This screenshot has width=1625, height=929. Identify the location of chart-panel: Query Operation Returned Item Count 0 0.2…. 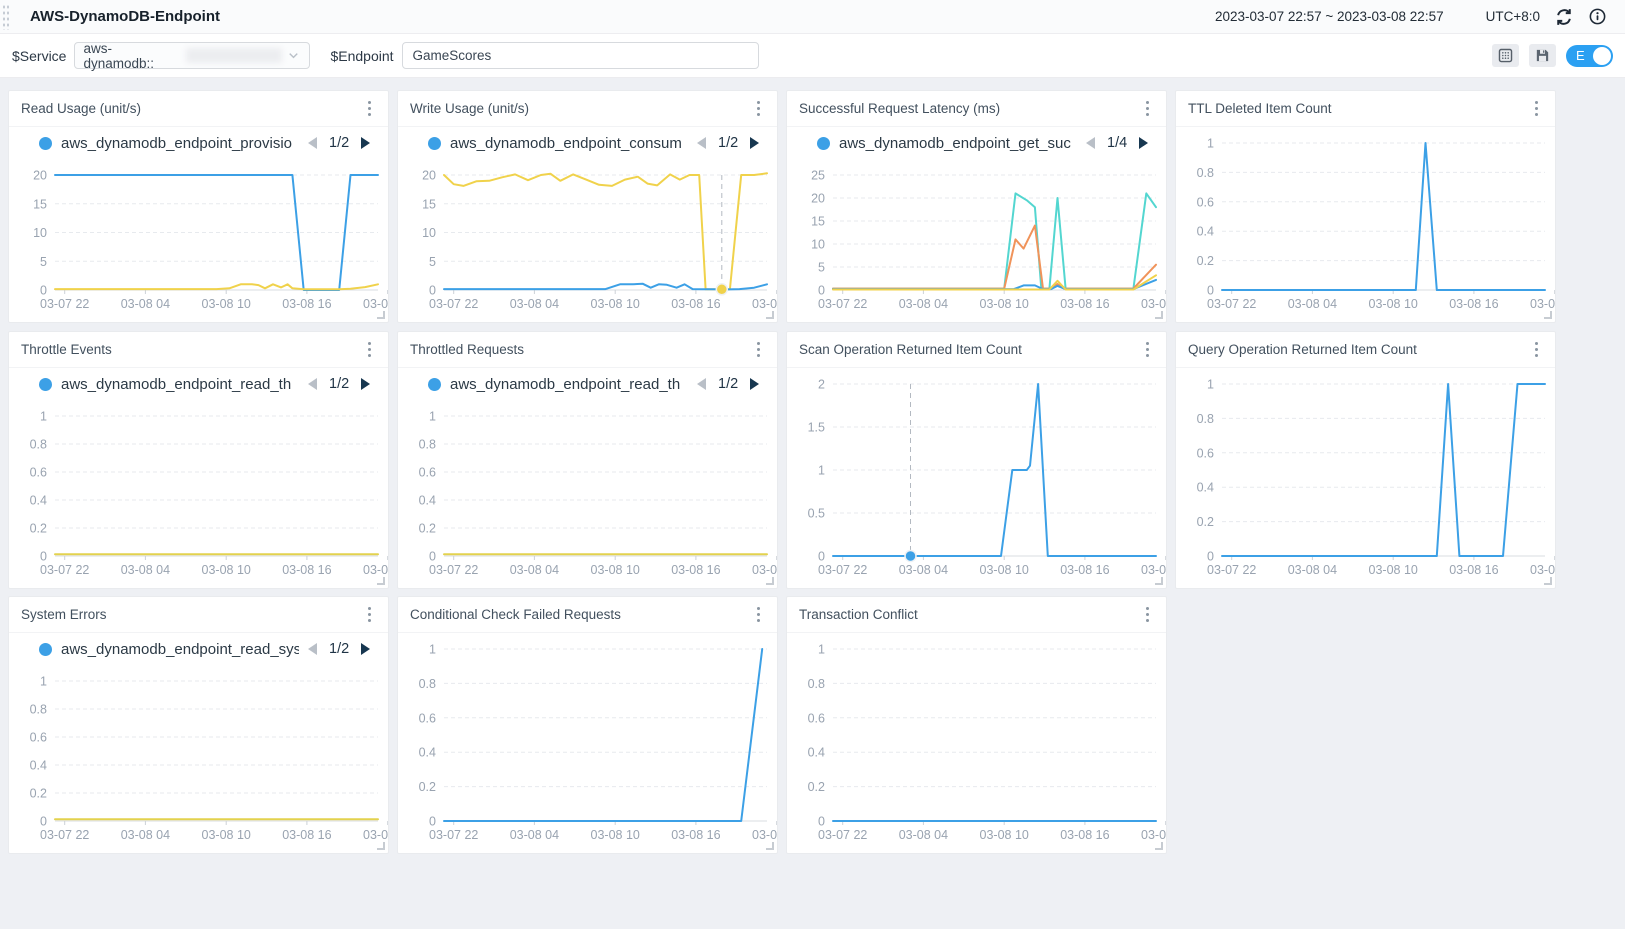
(1365, 460).